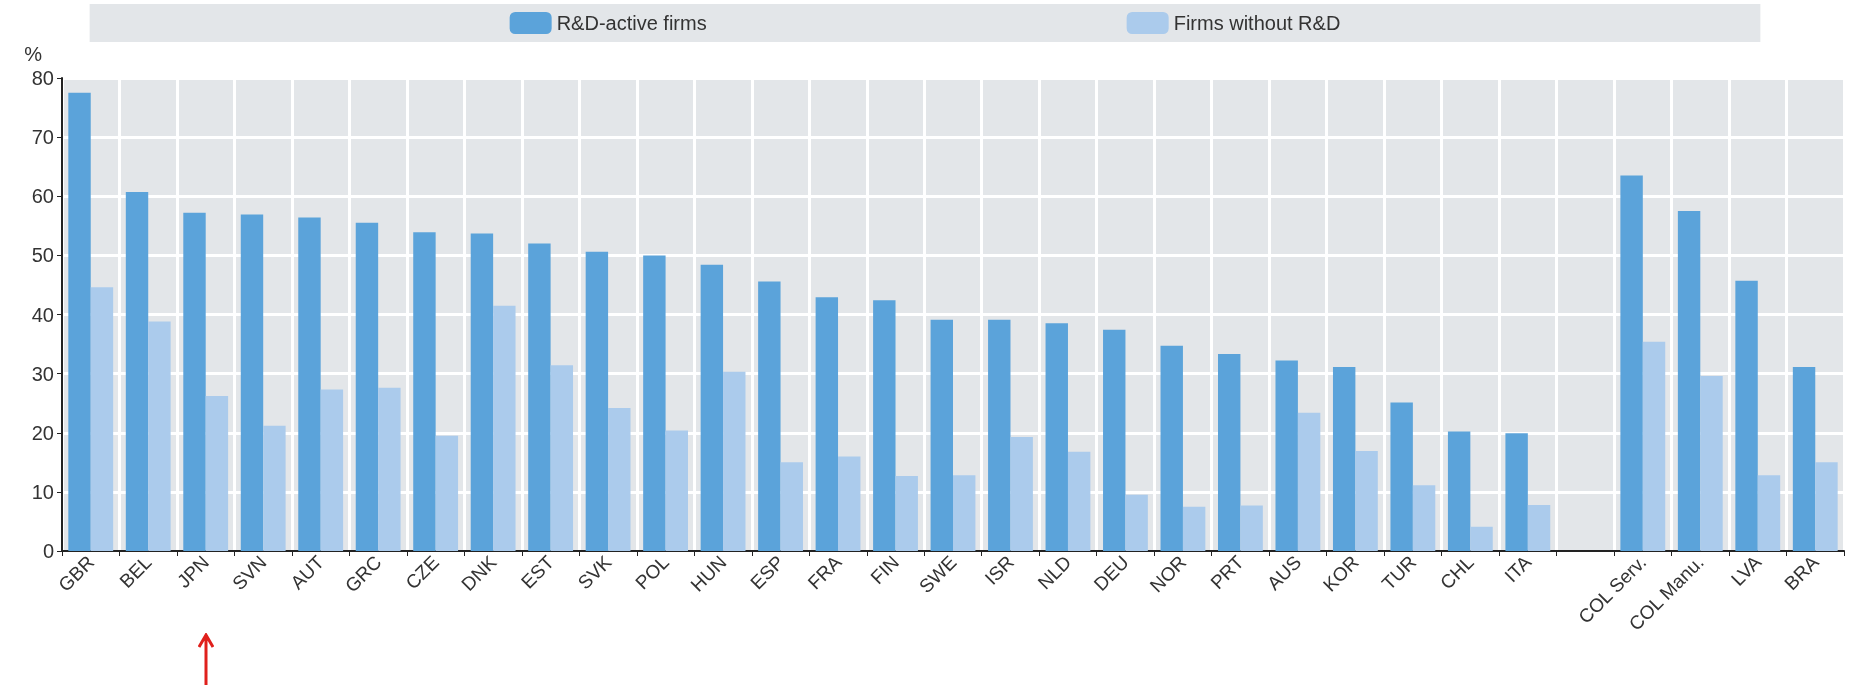 Image resolution: width=1850 pixels, height=686 pixels. I want to click on y-tick-label: 0, so click(48, 551).